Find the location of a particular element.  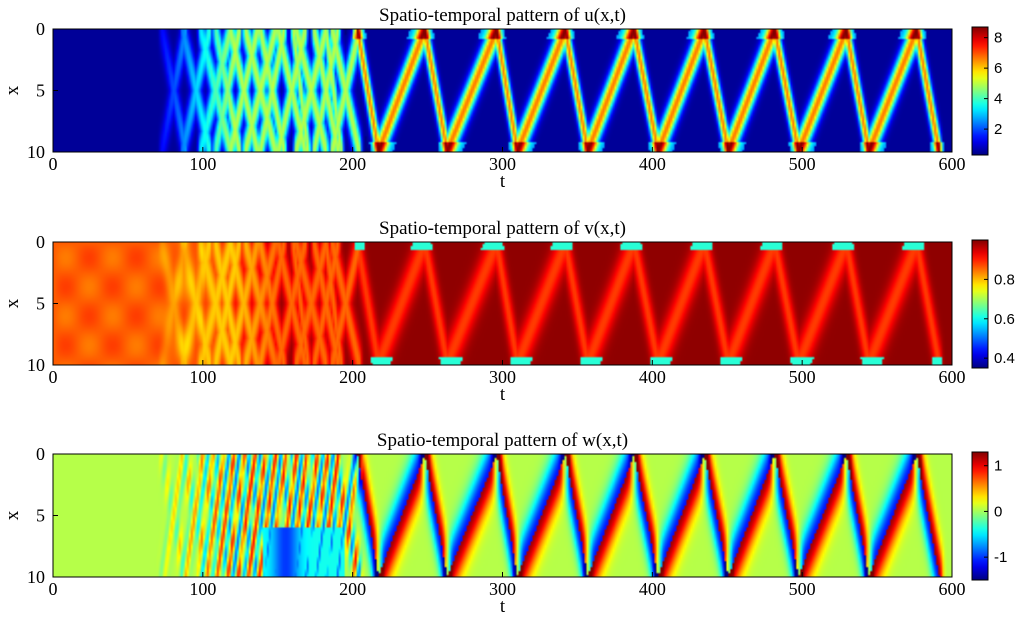

chart-title: Spatio-temporal pattern of v(x,t) is located at coordinates (502, 228).